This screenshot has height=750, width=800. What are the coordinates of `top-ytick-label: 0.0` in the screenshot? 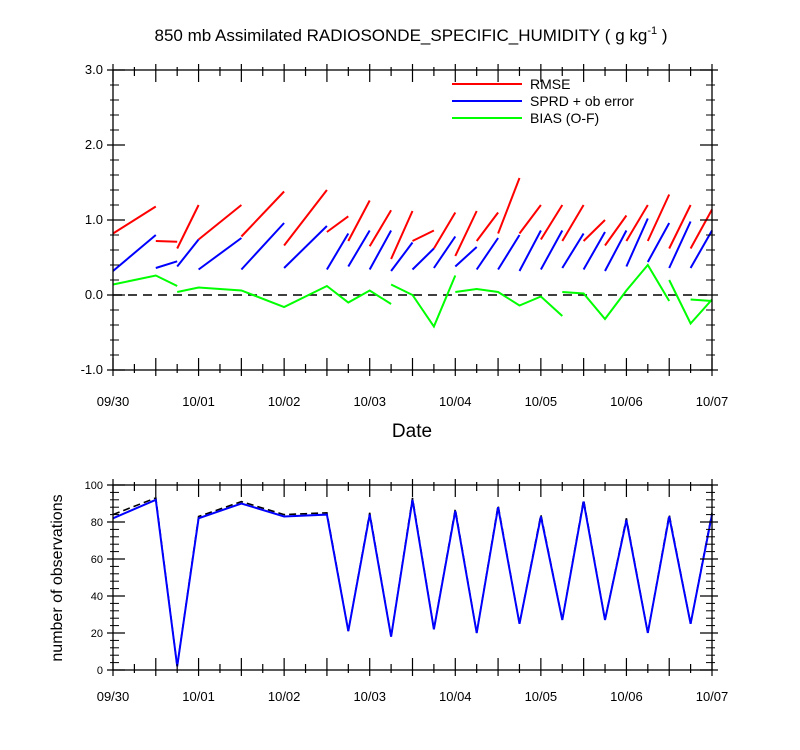 It's located at (94, 294).